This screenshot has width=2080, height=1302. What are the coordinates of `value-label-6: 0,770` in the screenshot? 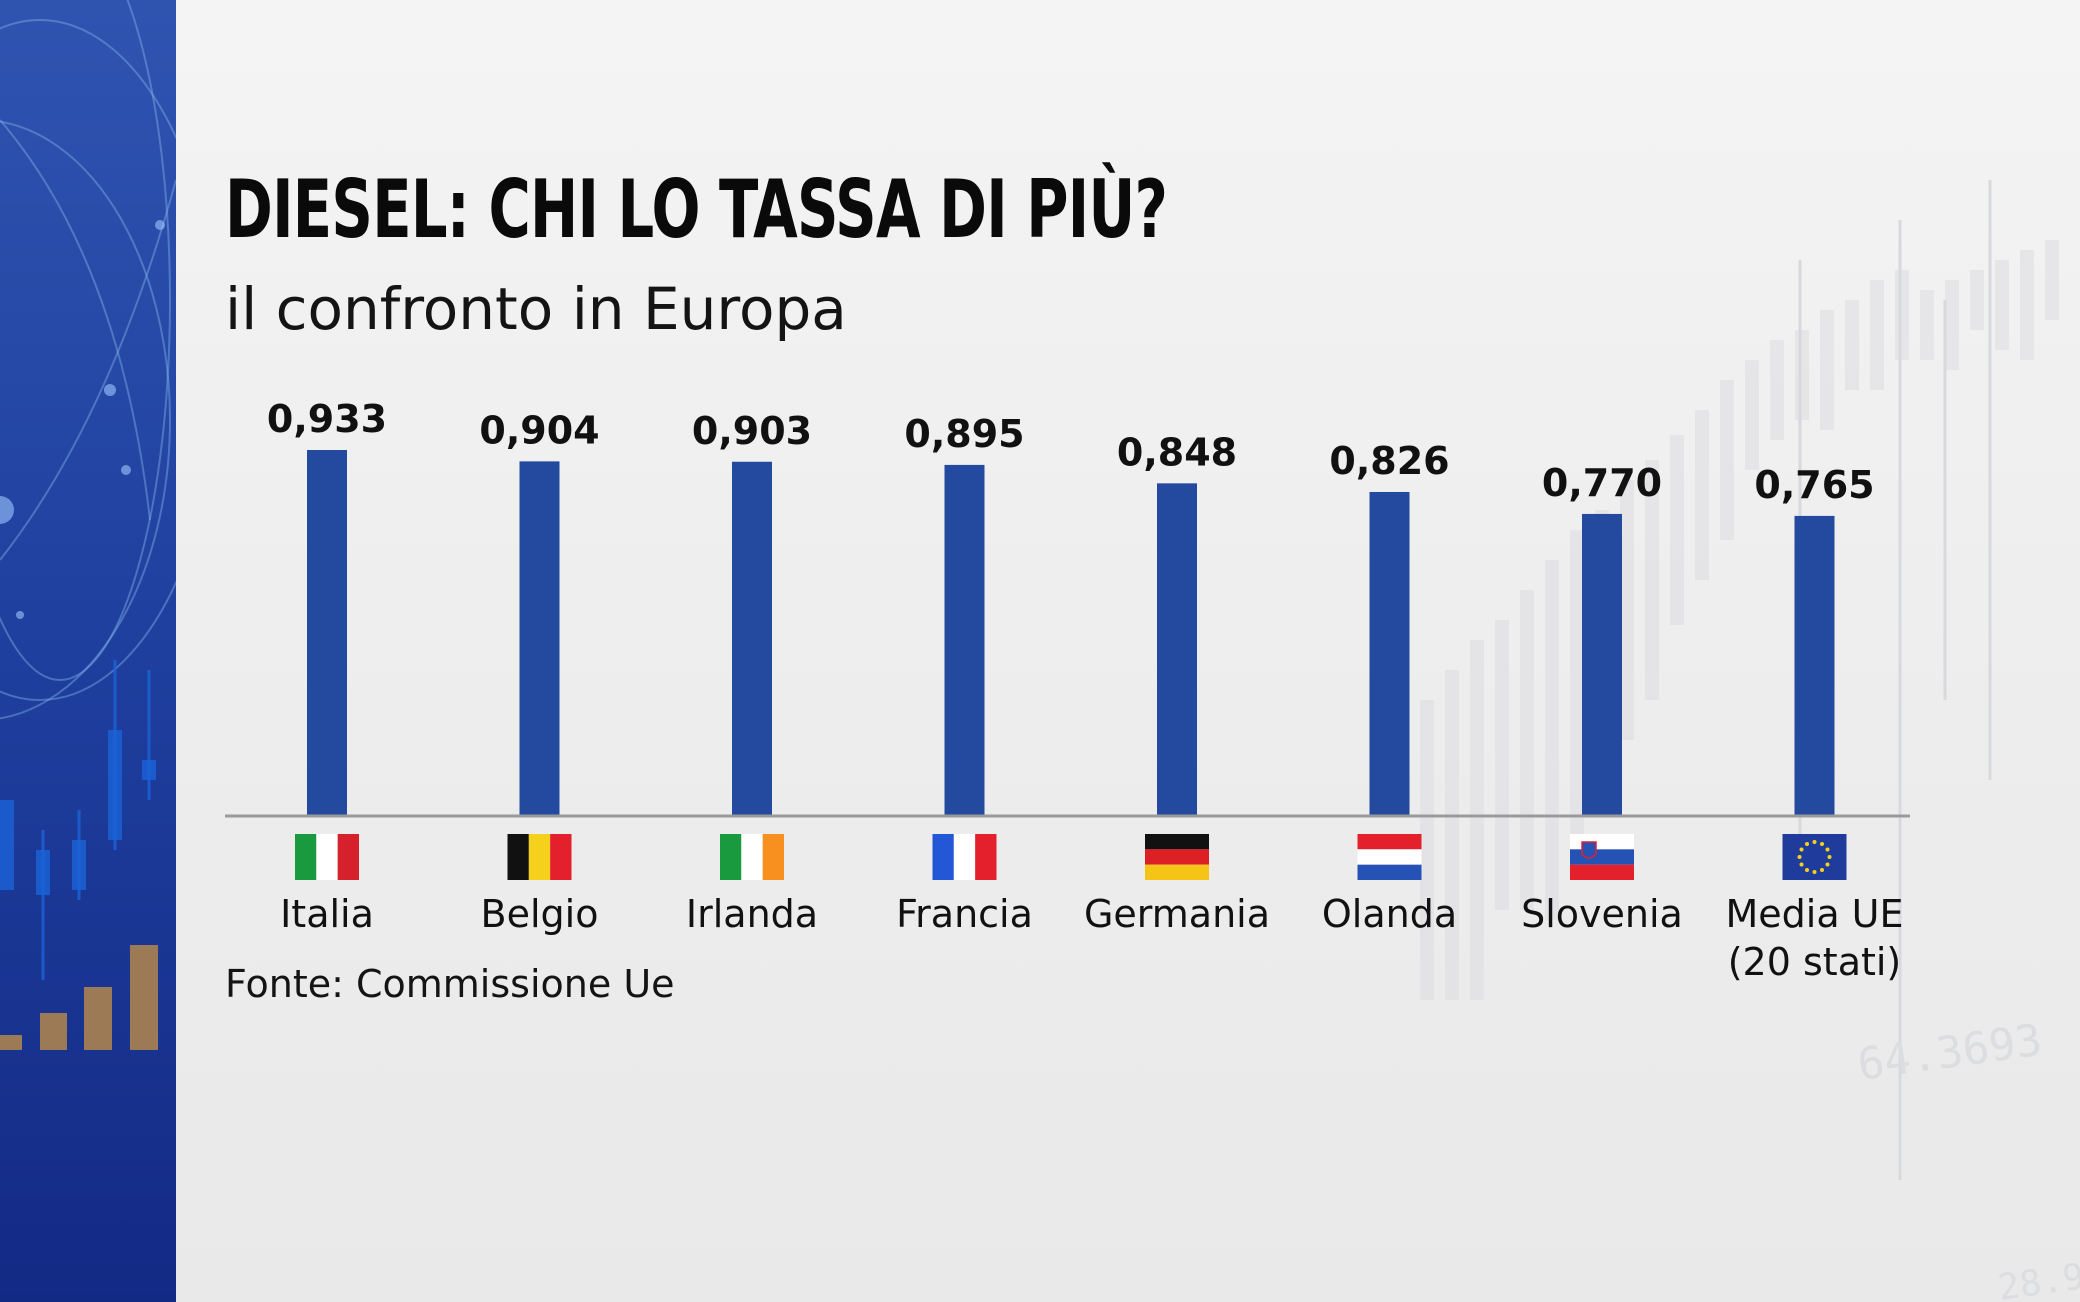 It's located at (1602, 483).